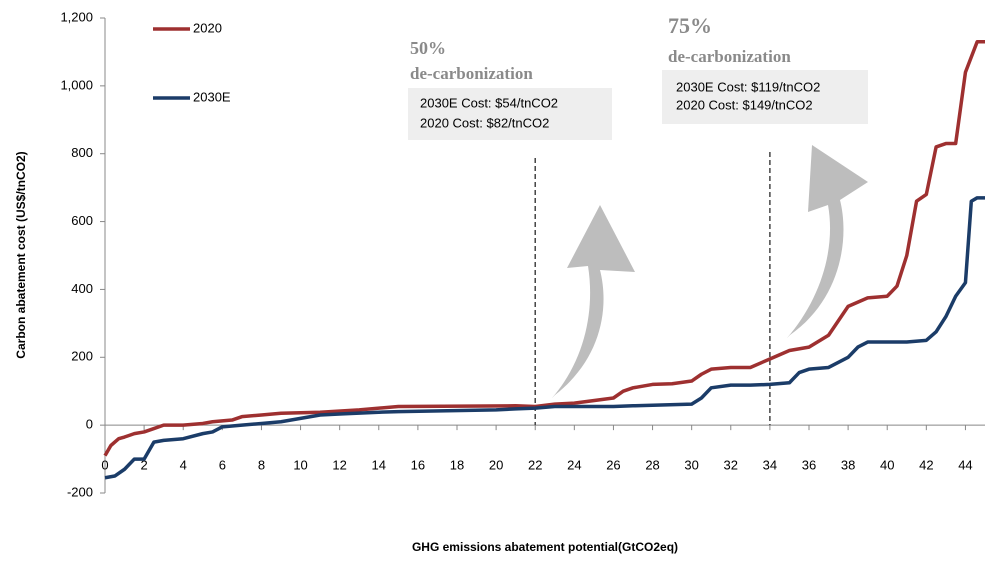 This screenshot has width=990, height=564. Describe the element at coordinates (748, 86) in the screenshot. I see `annotation-text: 2030E Cost: $119/tnCO2` at that location.